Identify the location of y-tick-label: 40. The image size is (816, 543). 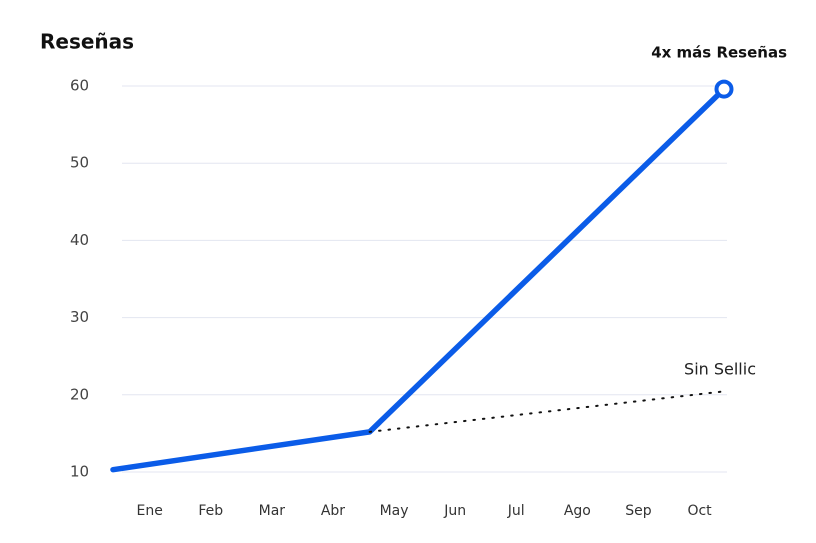
(79, 240).